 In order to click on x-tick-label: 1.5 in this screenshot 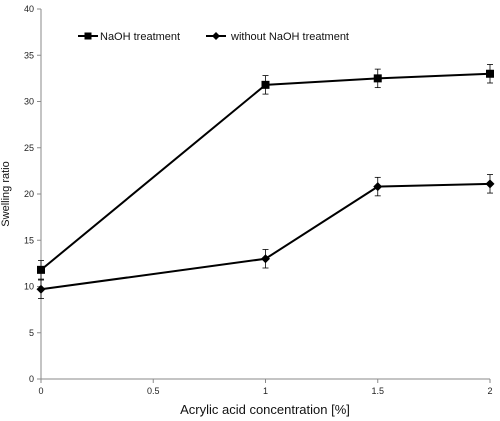, I will do `click(377, 391)`.